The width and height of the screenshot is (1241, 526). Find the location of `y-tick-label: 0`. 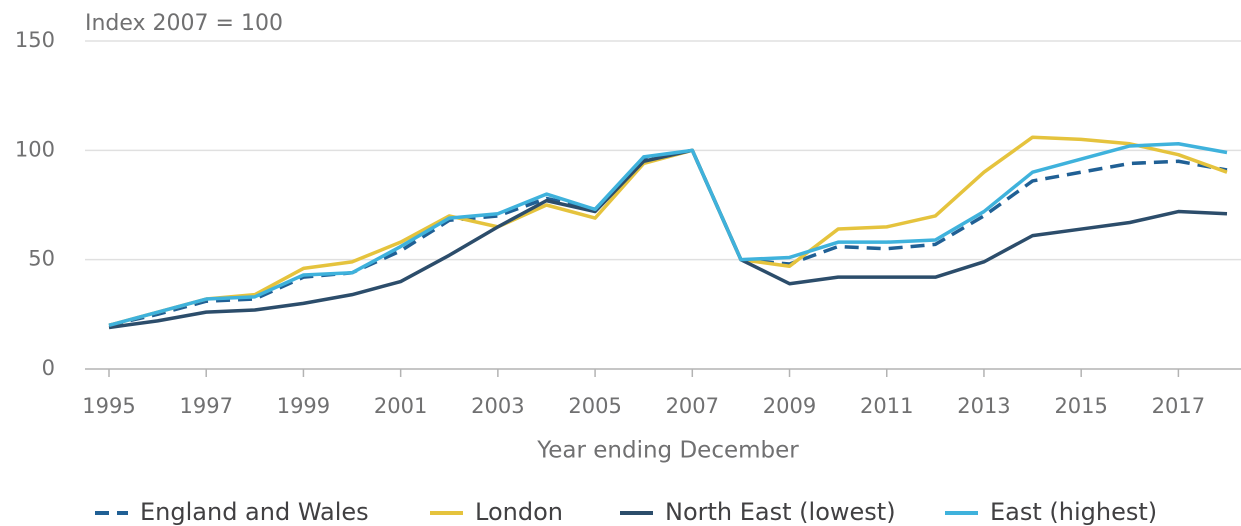

y-tick-label: 0 is located at coordinates (48, 368).